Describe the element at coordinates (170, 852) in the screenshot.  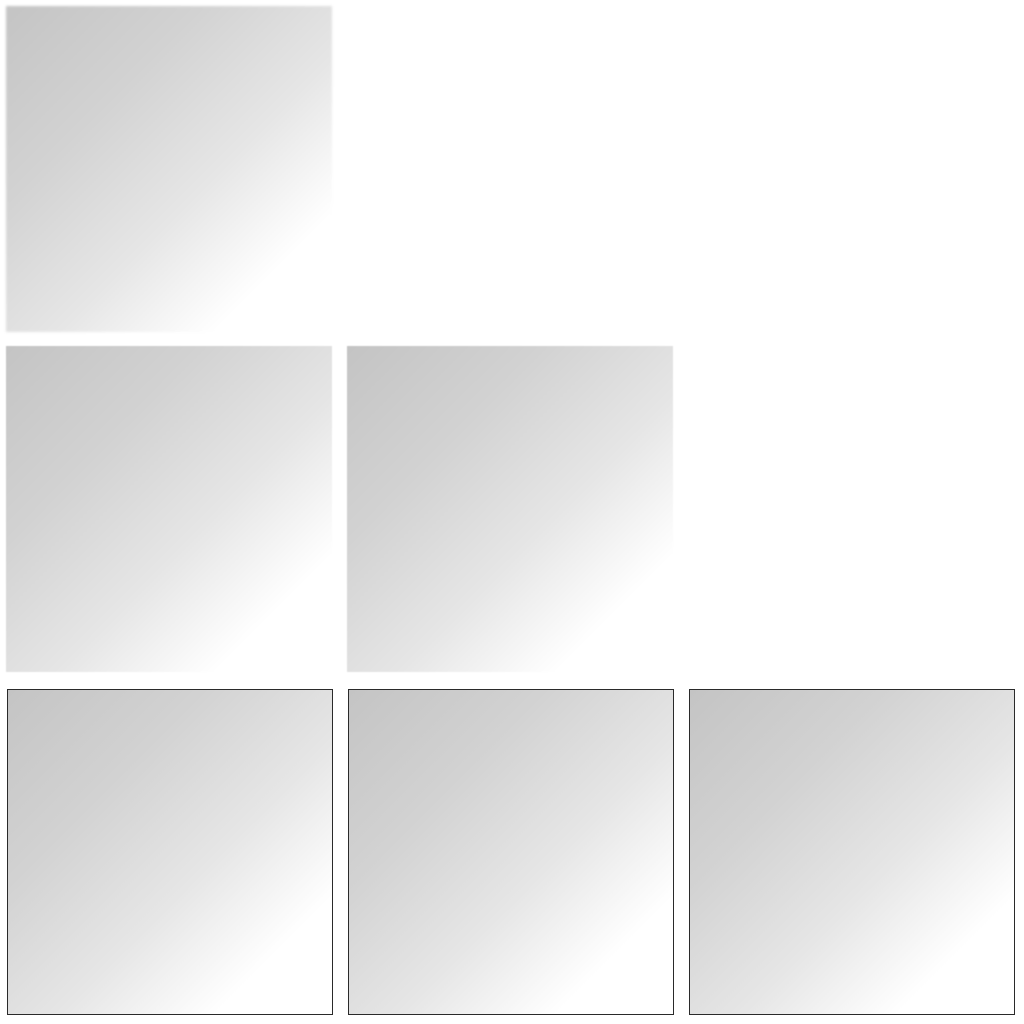
I see `gradient-tile-row3-col1` at that location.